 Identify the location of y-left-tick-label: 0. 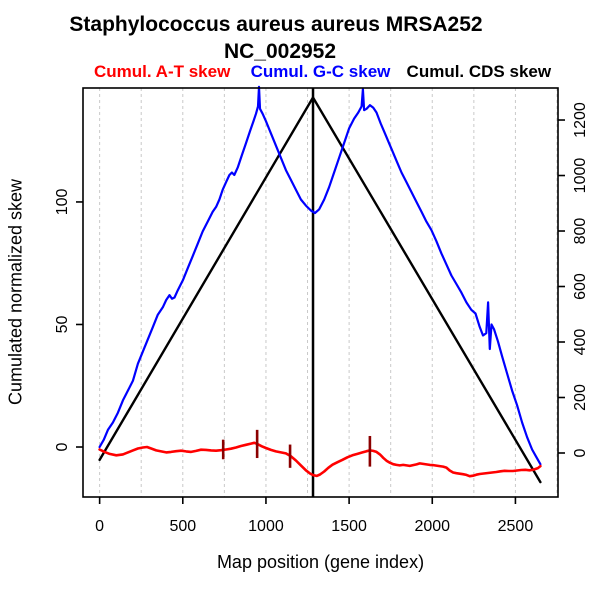
(62, 446).